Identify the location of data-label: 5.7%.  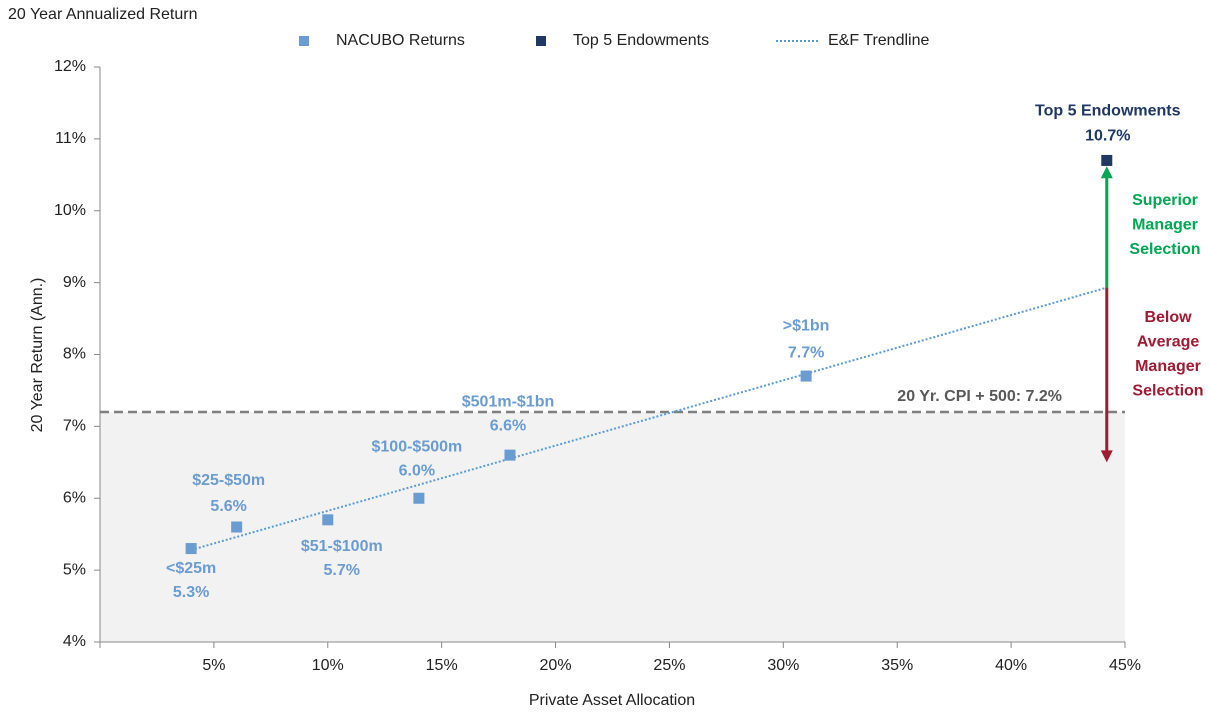
(342, 570).